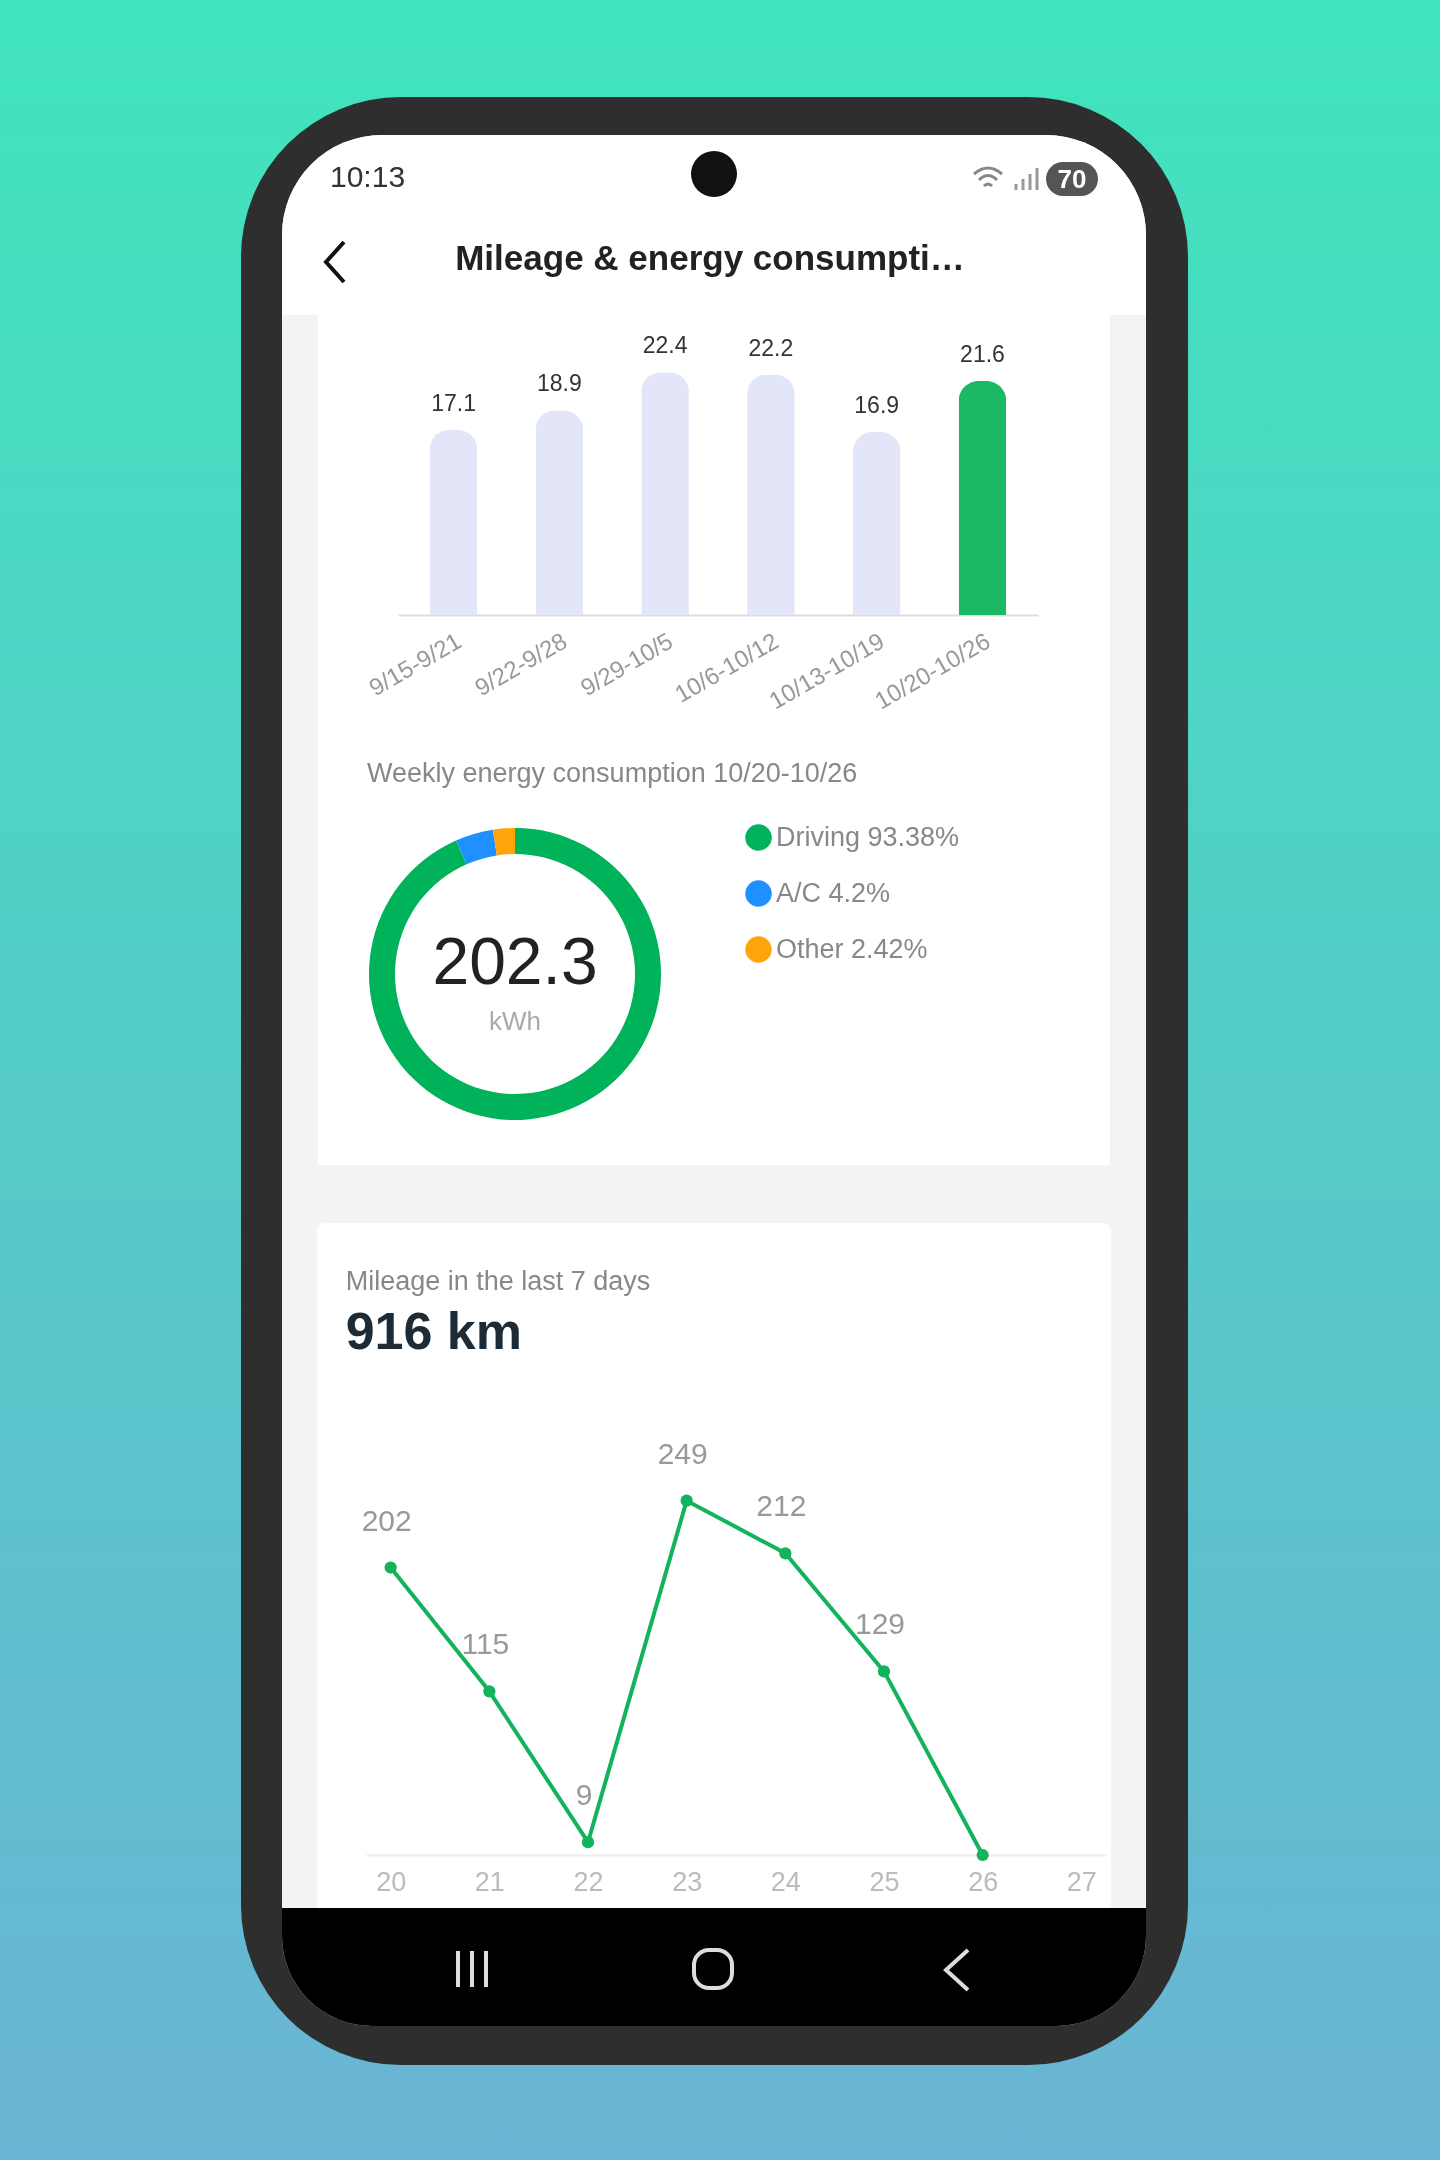  What do you see at coordinates (612, 773) in the screenshot?
I see `chart-title: Weekly energy consumption 10/20-10/26` at bounding box center [612, 773].